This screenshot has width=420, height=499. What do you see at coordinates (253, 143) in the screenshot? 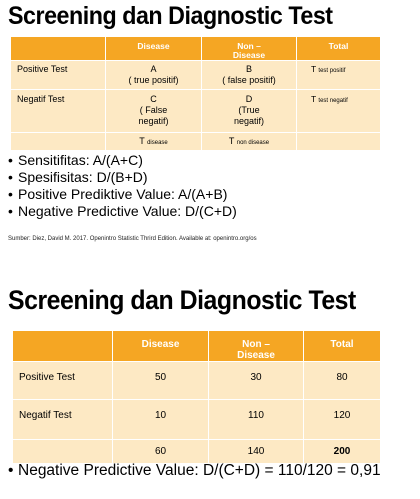
I see `total-non-disease-sub: non disease` at bounding box center [253, 143].